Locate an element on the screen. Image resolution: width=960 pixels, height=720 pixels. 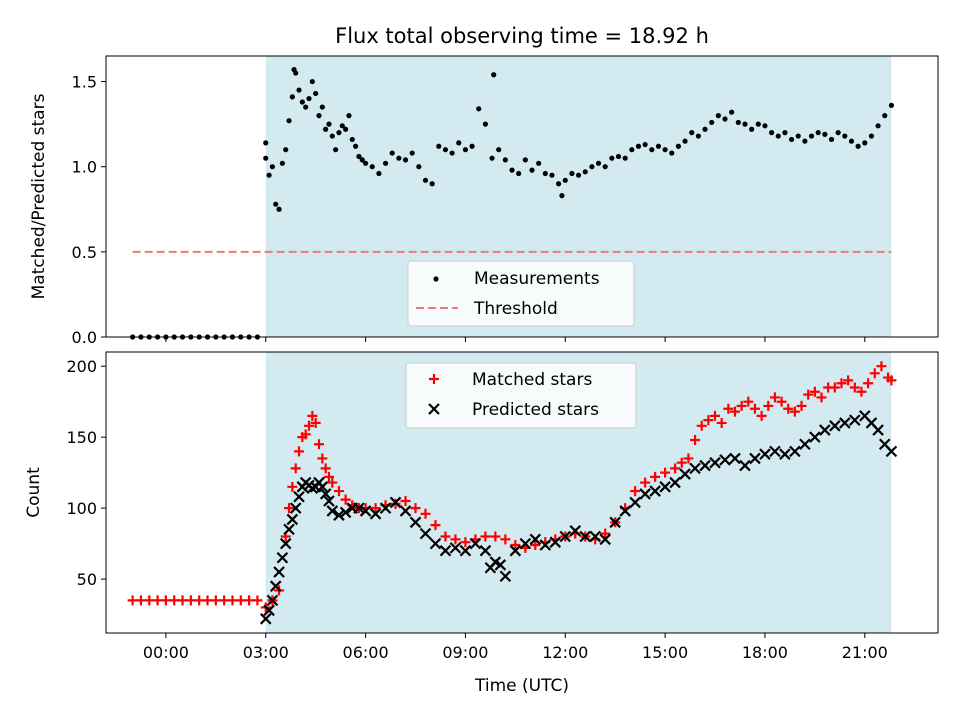
legend-marker-predicted is located at coordinates (434, 409).